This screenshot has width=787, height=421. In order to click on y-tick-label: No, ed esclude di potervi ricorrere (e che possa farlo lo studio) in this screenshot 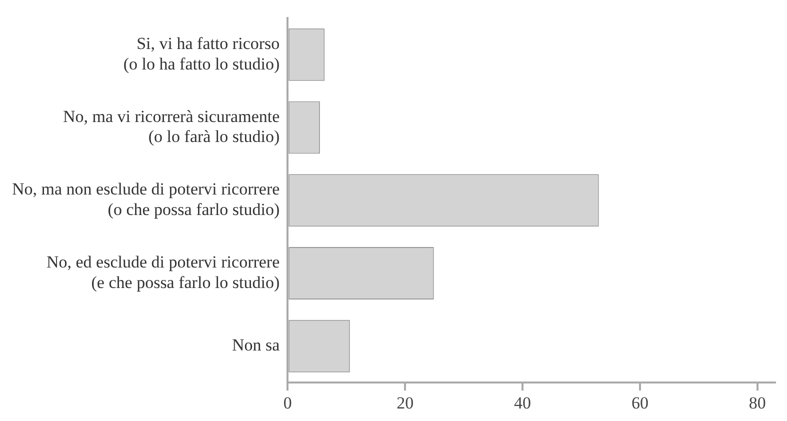, I will do `click(163, 272)`.